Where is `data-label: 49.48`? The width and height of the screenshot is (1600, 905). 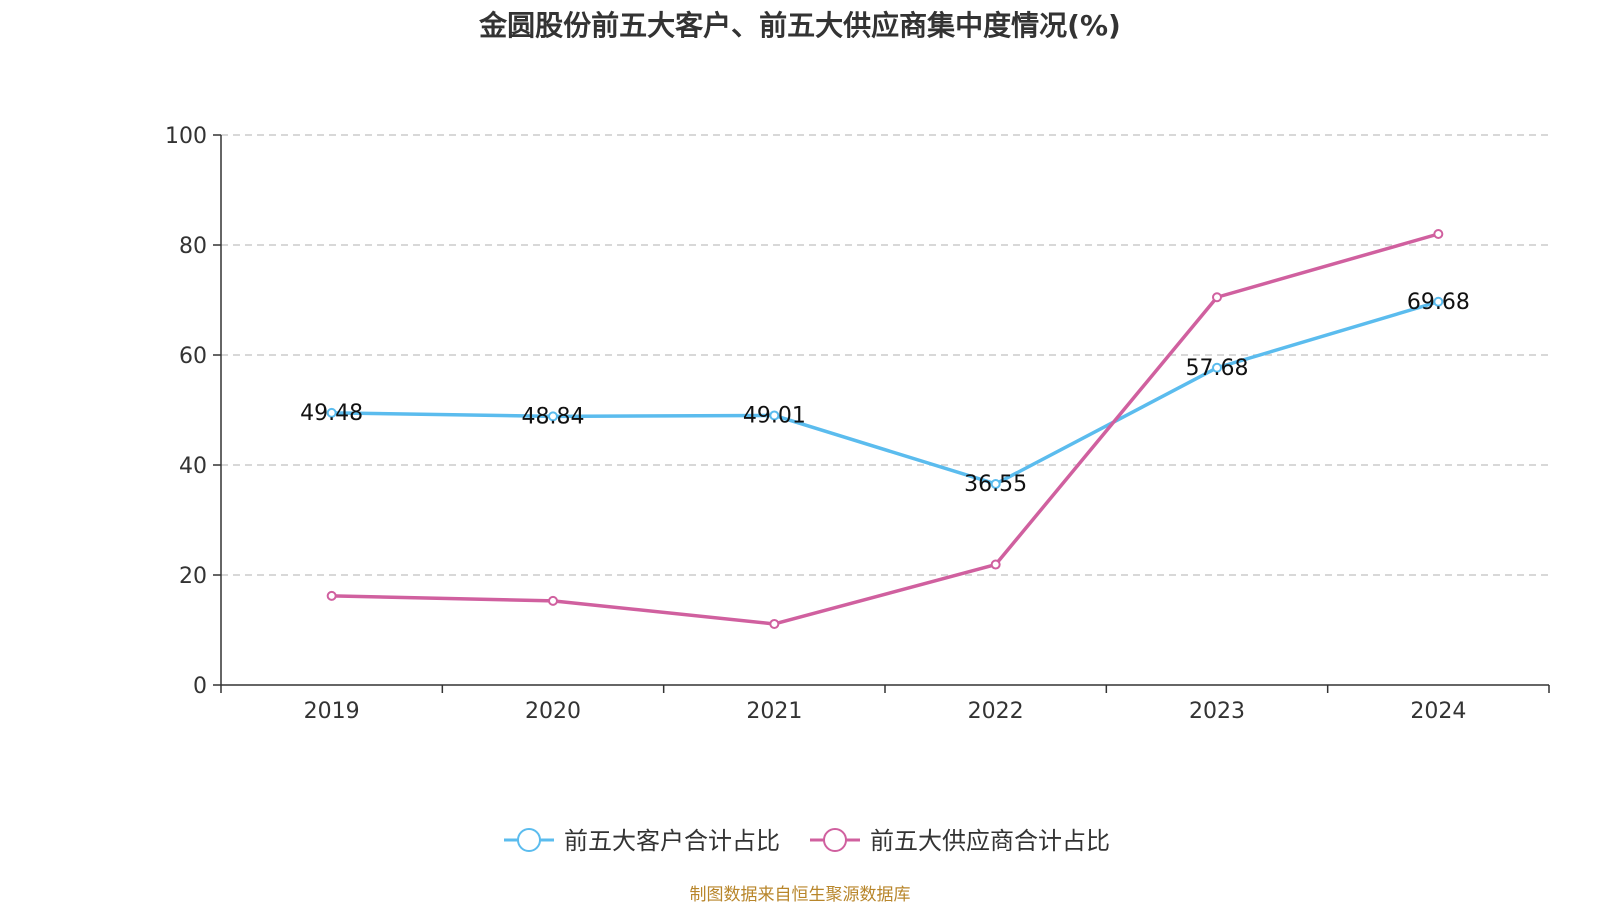
data-label: 49.48 is located at coordinates (331, 413).